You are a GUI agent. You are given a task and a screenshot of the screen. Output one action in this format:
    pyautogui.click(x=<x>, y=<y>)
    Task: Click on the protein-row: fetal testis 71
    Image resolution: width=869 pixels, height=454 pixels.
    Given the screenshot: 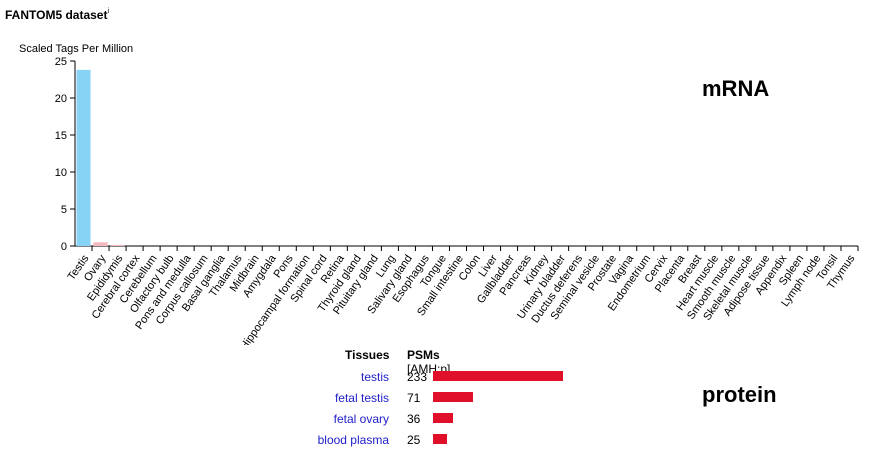 What is the action you would take?
    pyautogui.click(x=450, y=401)
    